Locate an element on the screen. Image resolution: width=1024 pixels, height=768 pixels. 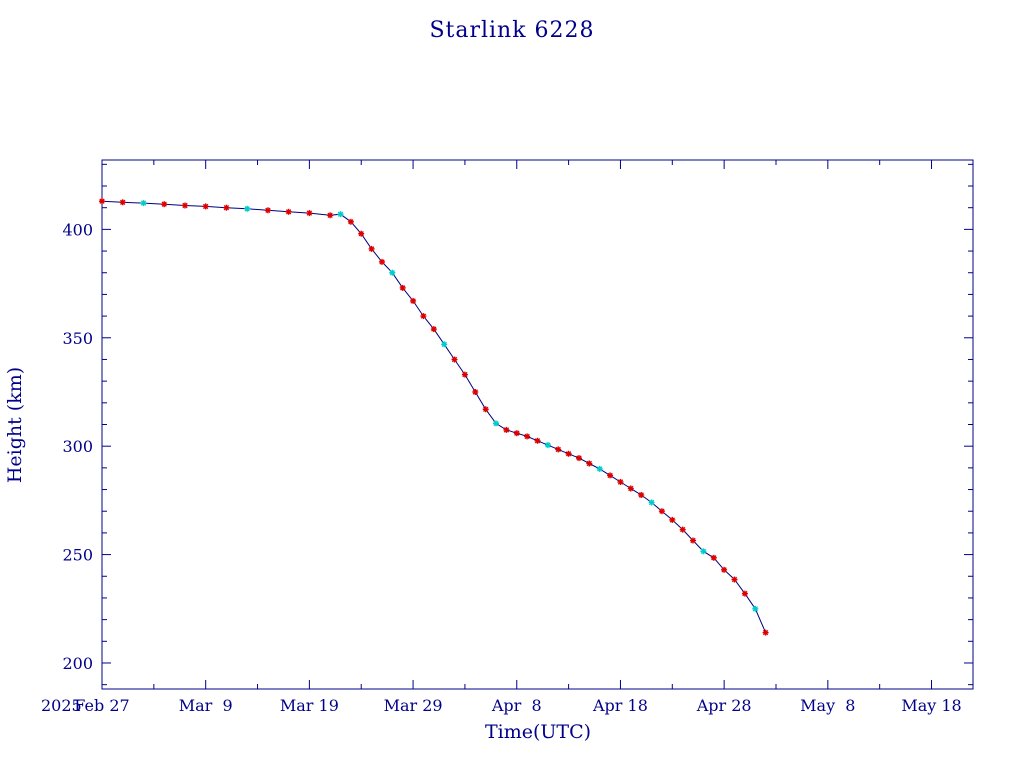
y-tick-label: 200 is located at coordinates (77, 663).